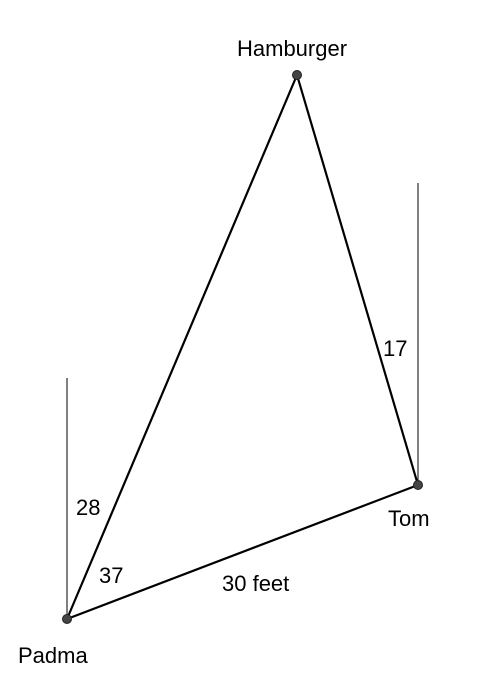 This screenshot has width=486, height=688. I want to click on padma-point, so click(67, 619).